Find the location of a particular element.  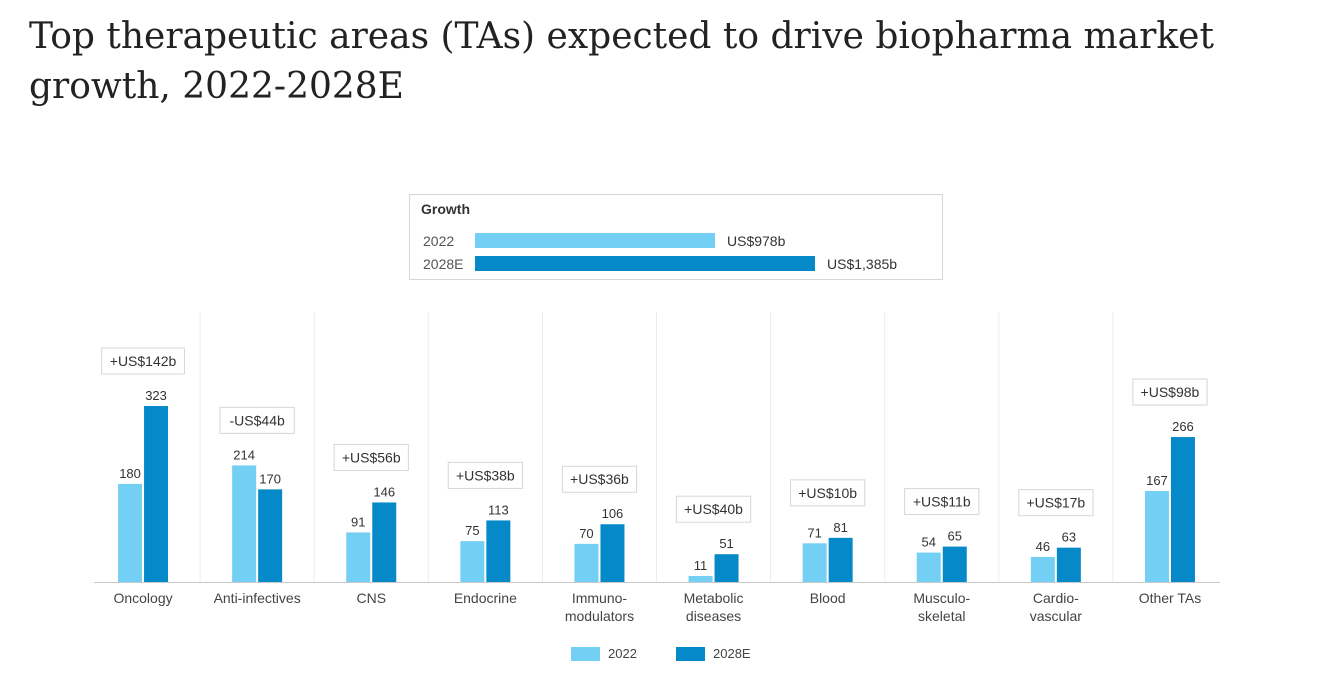

data-label-2028e: 81 is located at coordinates (840, 527).